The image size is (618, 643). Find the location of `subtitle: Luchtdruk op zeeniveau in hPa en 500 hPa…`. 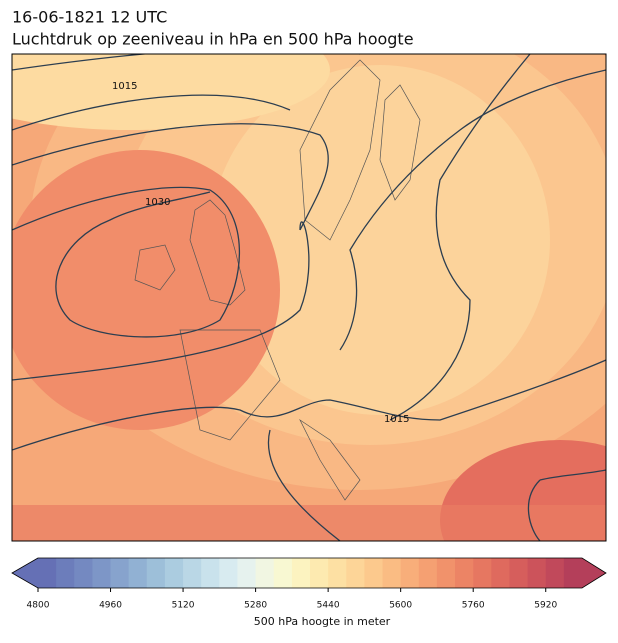

subtitle: Luchtdruk op zeeniveau in hPa en 500 hPa… is located at coordinates (213, 39).